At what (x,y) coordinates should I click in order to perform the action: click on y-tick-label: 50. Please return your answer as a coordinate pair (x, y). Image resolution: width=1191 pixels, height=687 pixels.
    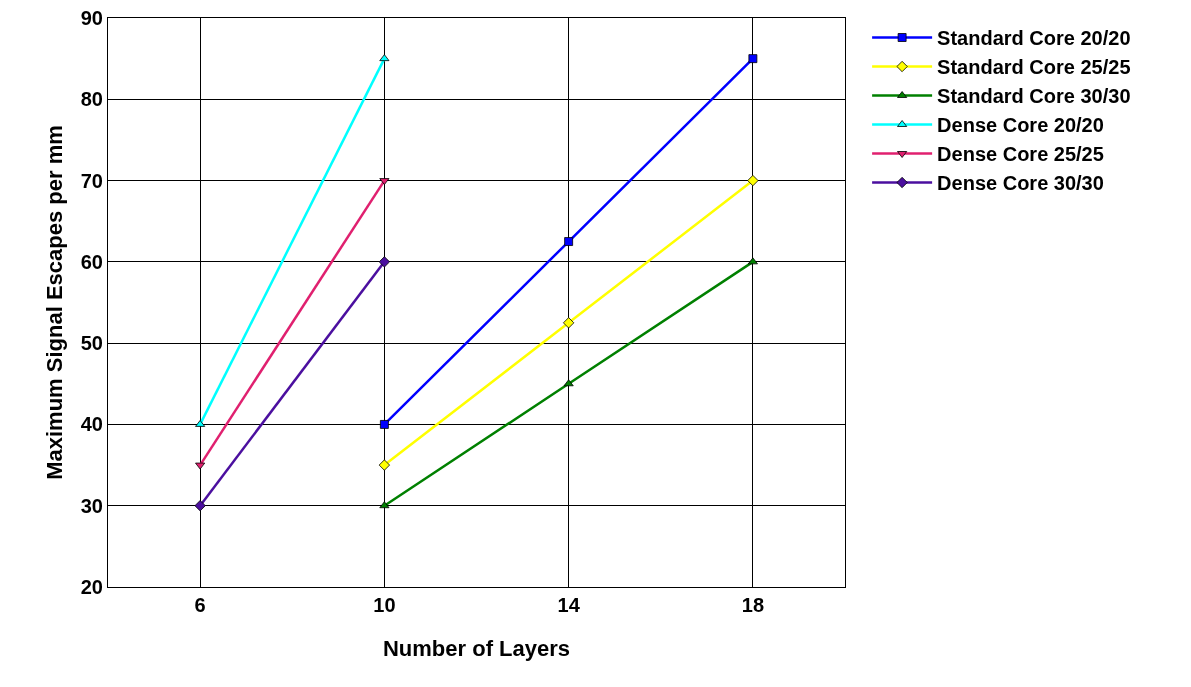
    Looking at the image, I should click on (91, 343).